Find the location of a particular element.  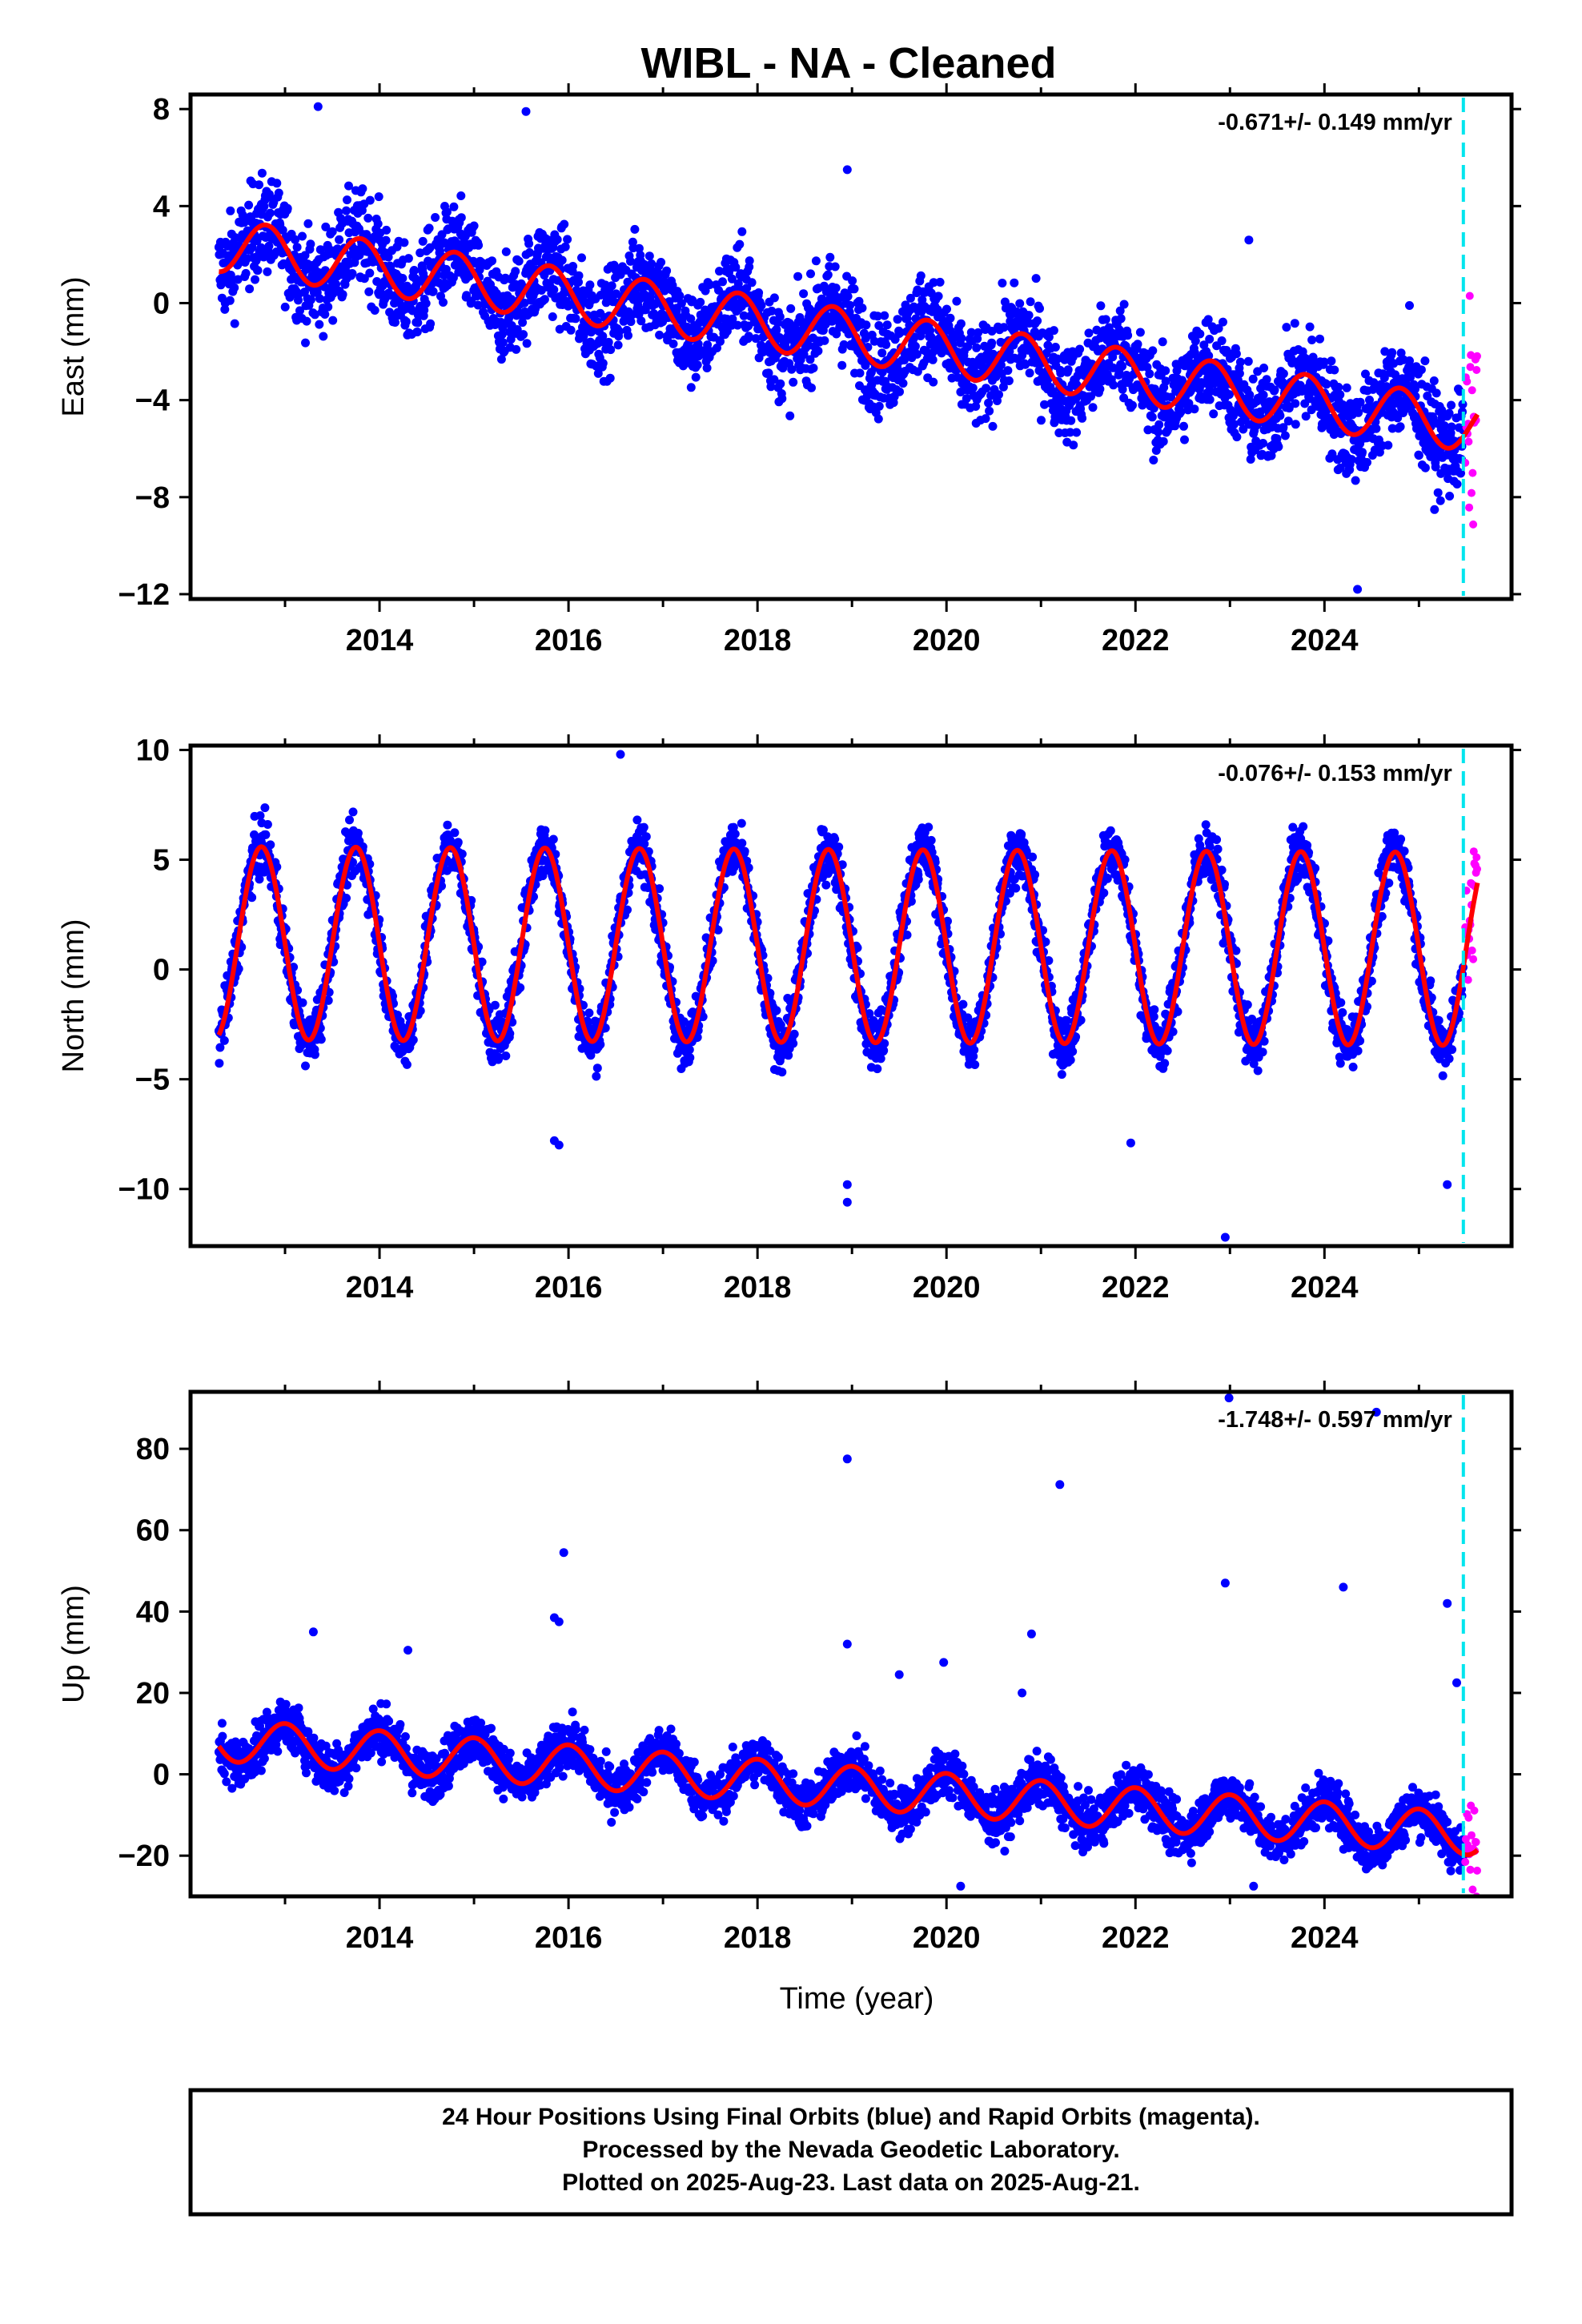

east-x-tick-label: 2014 is located at coordinates (380, 640).